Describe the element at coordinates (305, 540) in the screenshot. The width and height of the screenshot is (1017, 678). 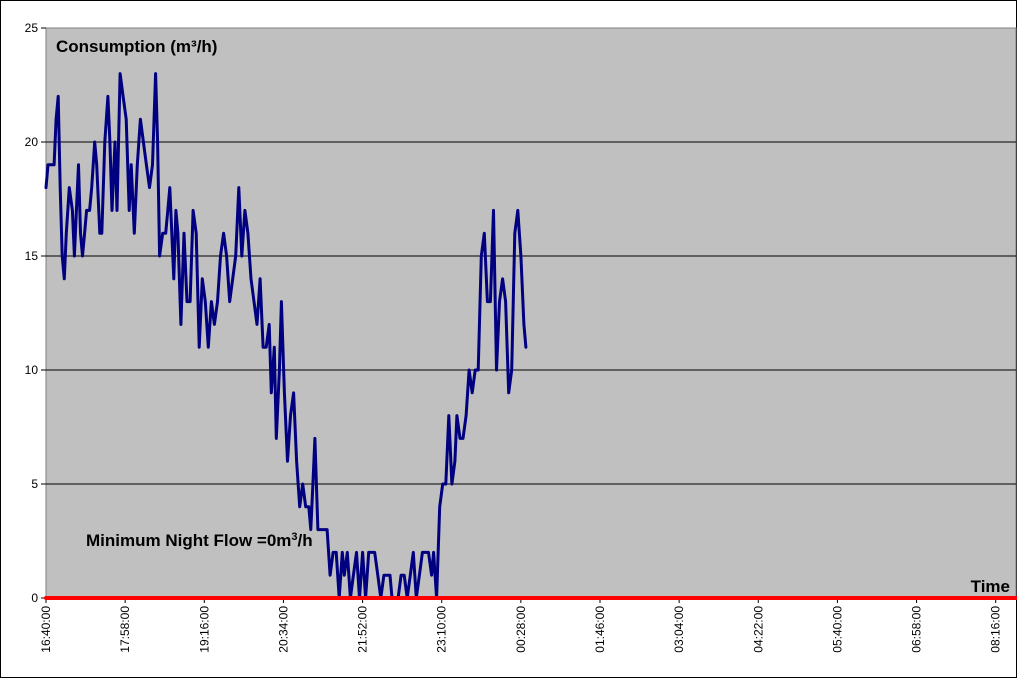
I see `annotation-suffix: /h` at that location.